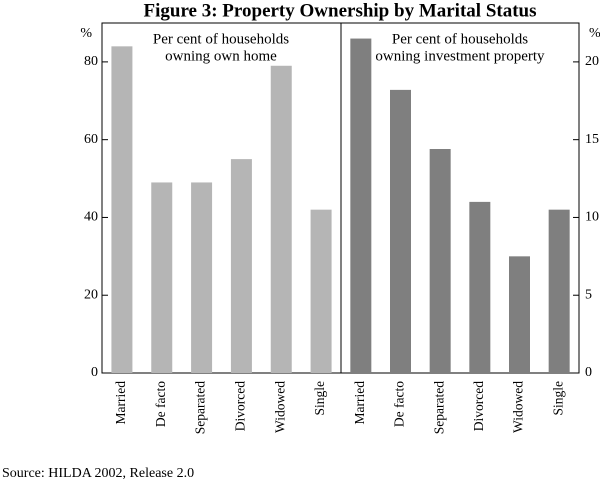  I want to click on right-ytick-label: 0, so click(588, 372).